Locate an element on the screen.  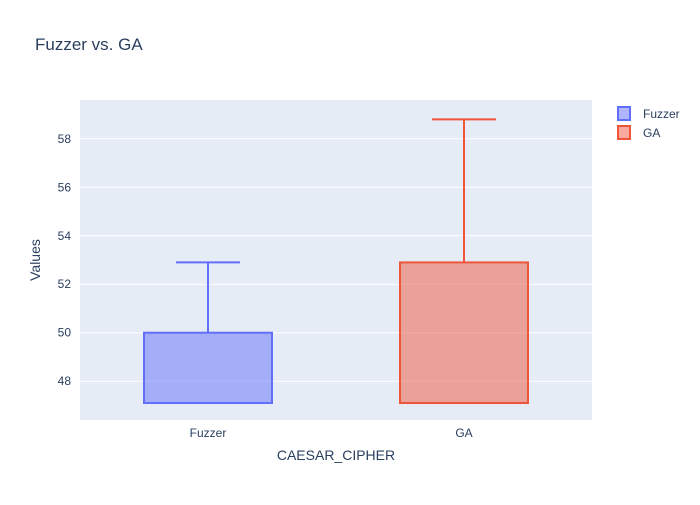
y-tick-label: 56 is located at coordinates (65, 187).